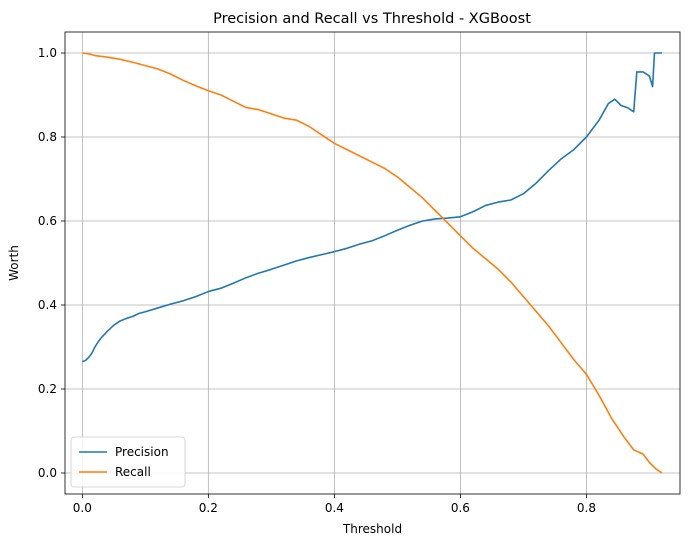  What do you see at coordinates (586, 508) in the screenshot?
I see `x-tick-label: 0.8` at bounding box center [586, 508].